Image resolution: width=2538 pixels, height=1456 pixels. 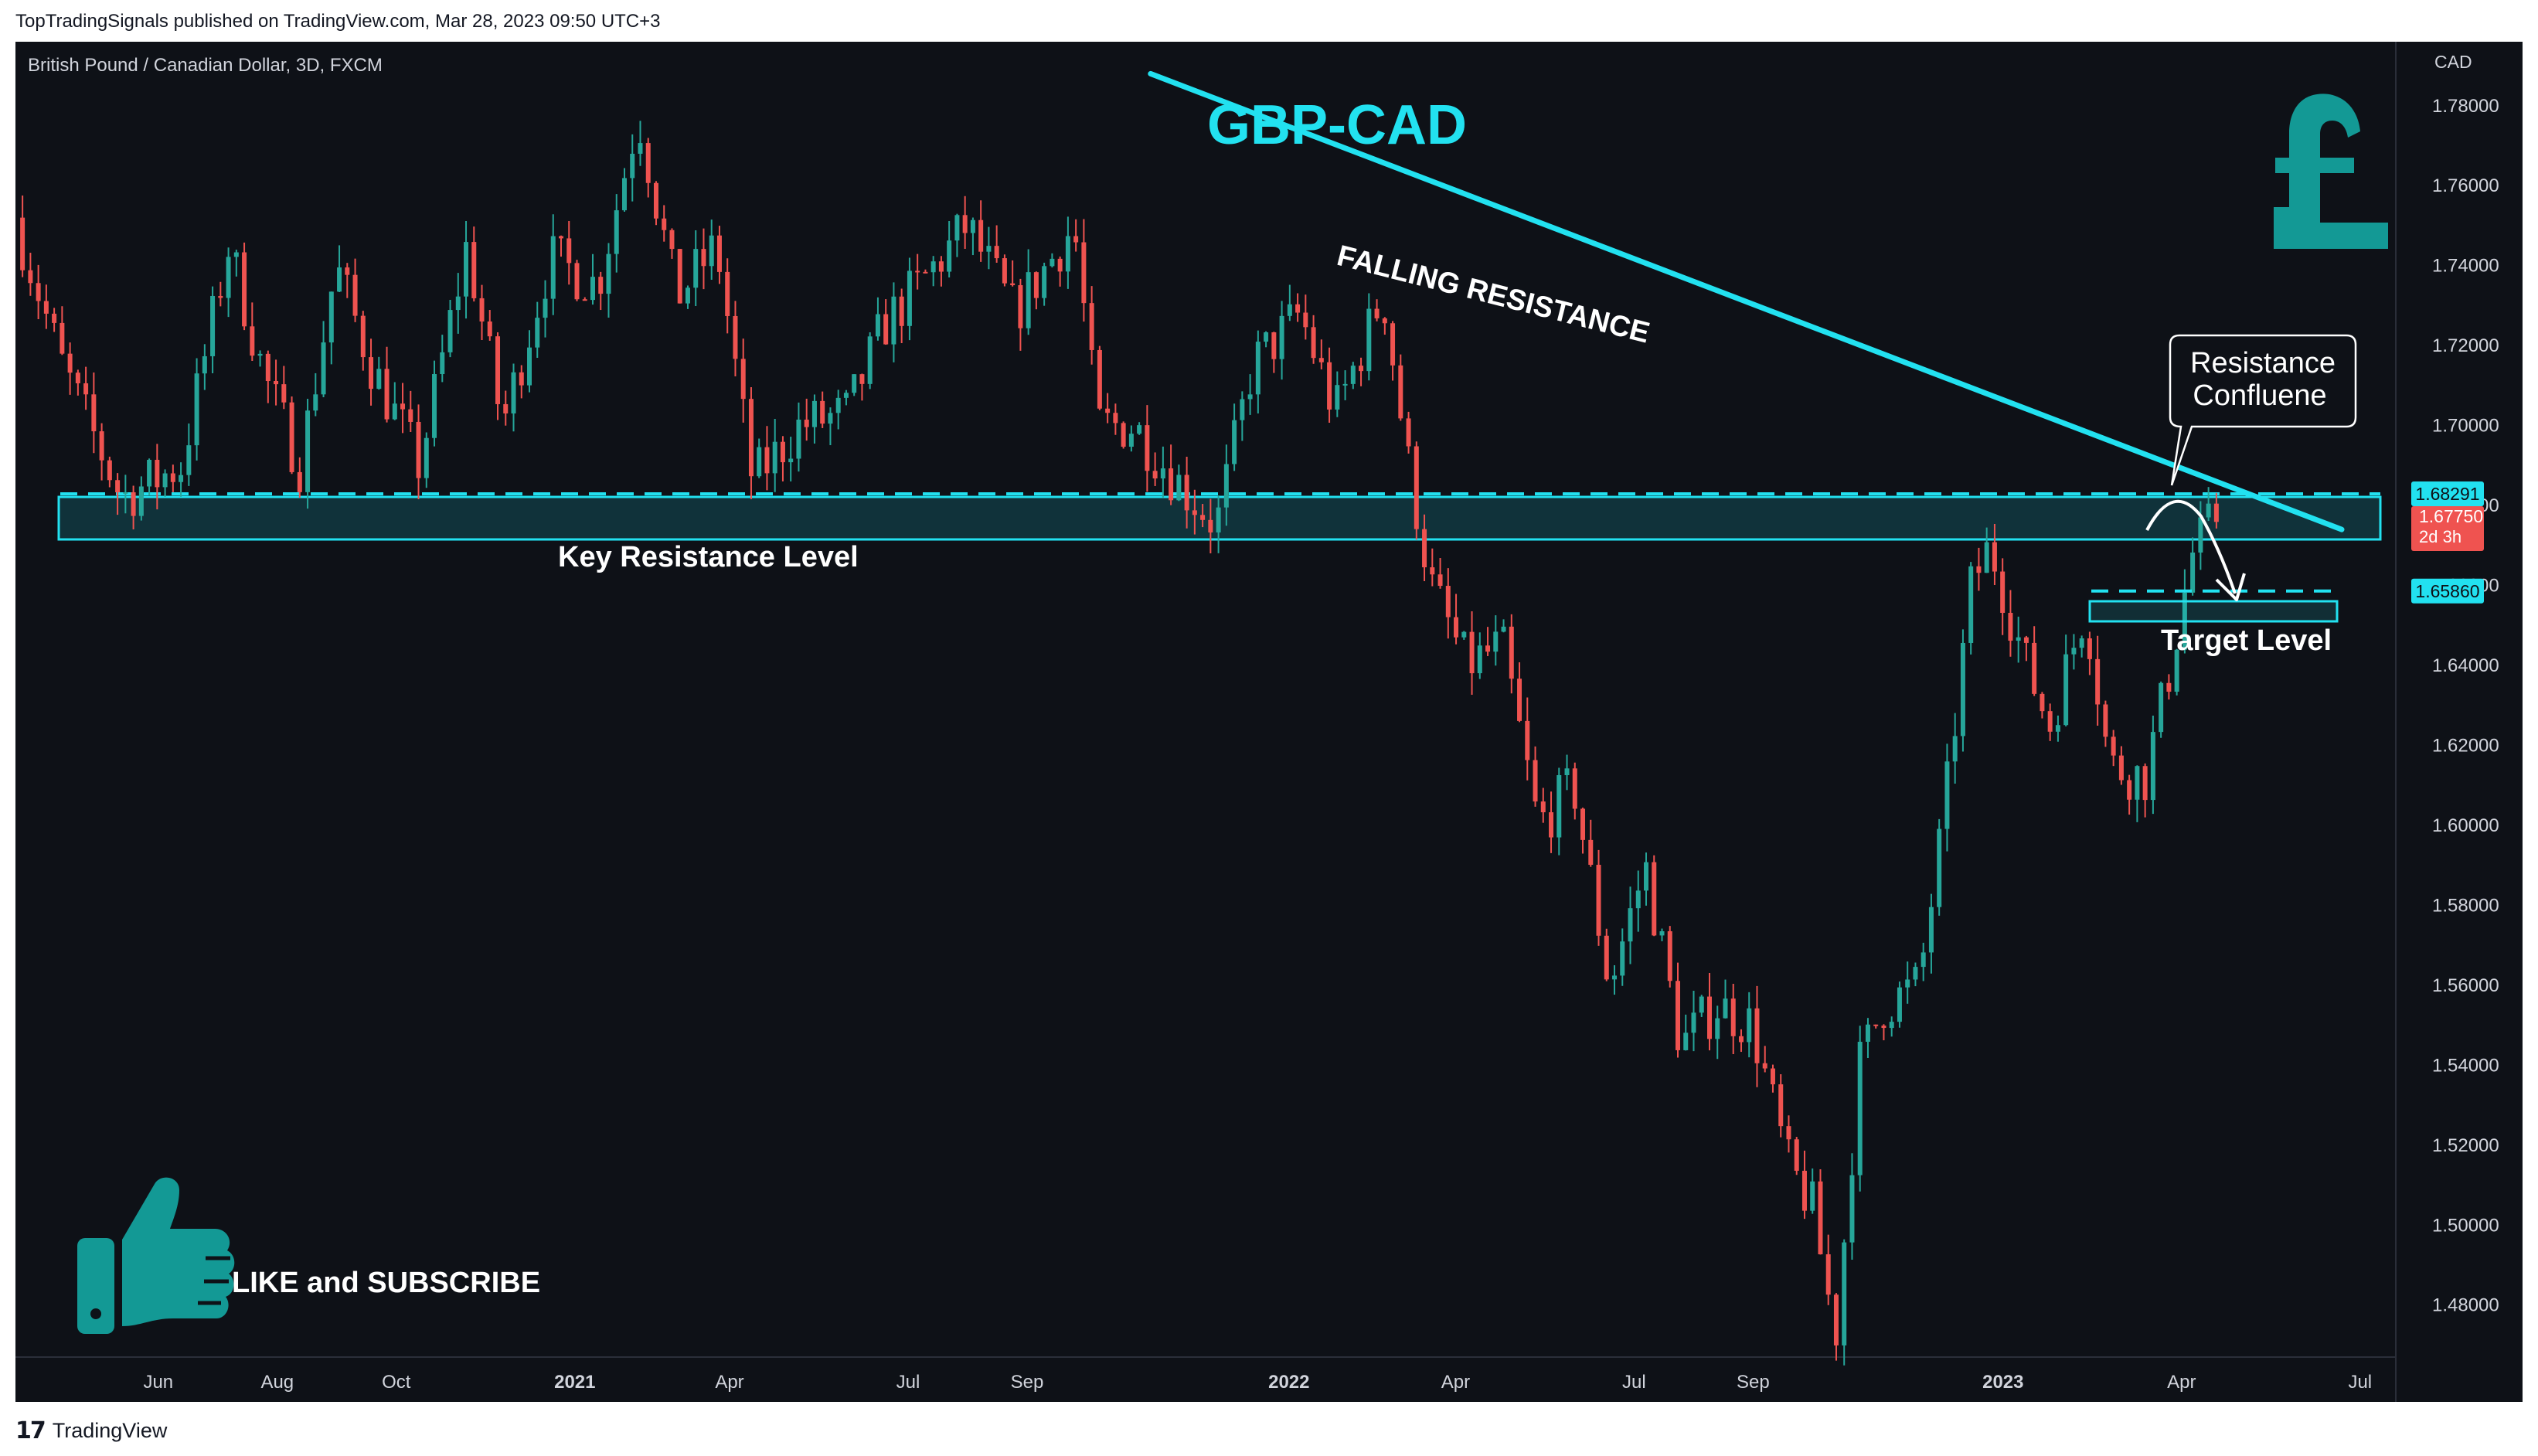 What do you see at coordinates (2465, 107) in the screenshot?
I see `y-tick-label-0: 1.78000` at bounding box center [2465, 107].